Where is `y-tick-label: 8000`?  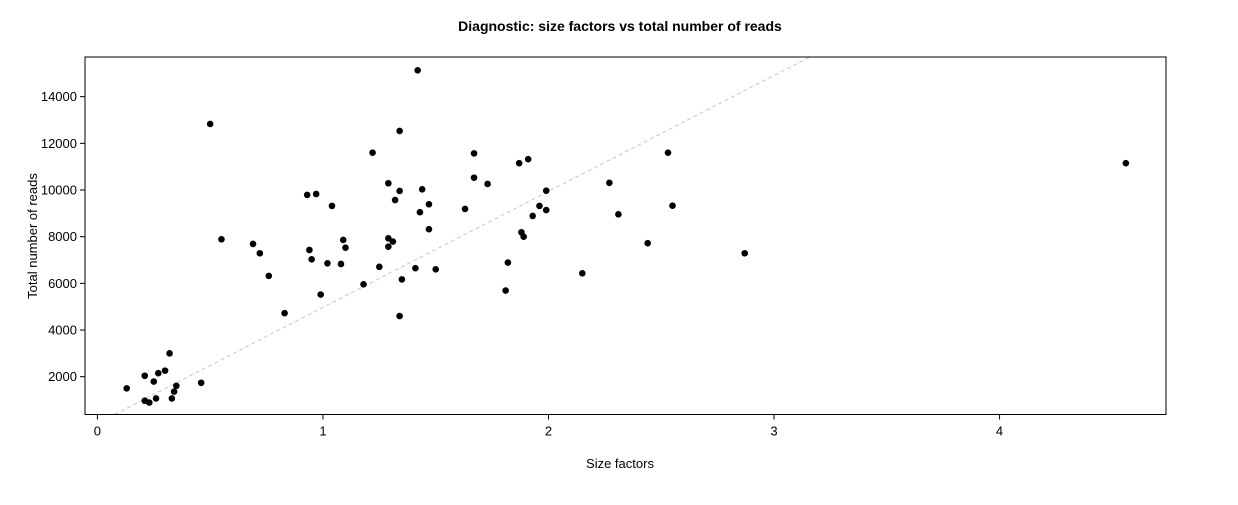 y-tick-label: 8000 is located at coordinates (62, 236).